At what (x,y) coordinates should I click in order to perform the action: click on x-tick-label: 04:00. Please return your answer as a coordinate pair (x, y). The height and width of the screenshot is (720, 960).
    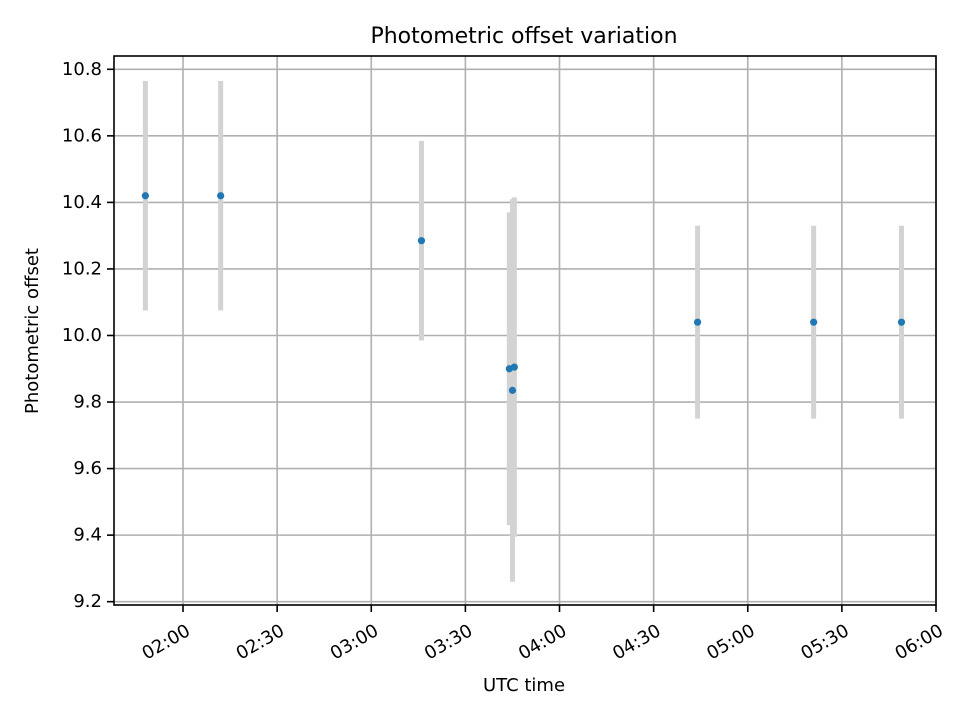
    Looking at the image, I should click on (542, 642).